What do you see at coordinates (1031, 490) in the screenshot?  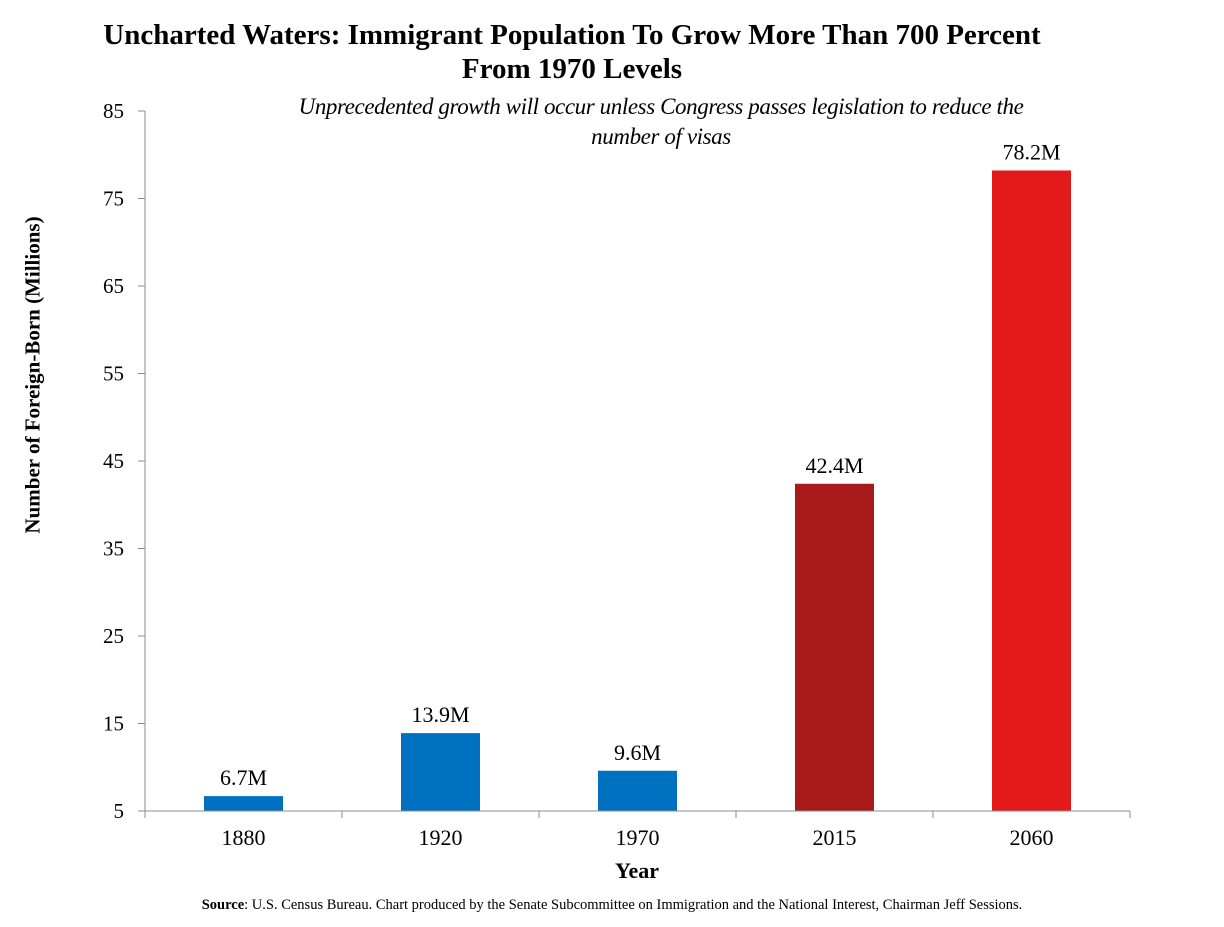 I see `bar-2060` at bounding box center [1031, 490].